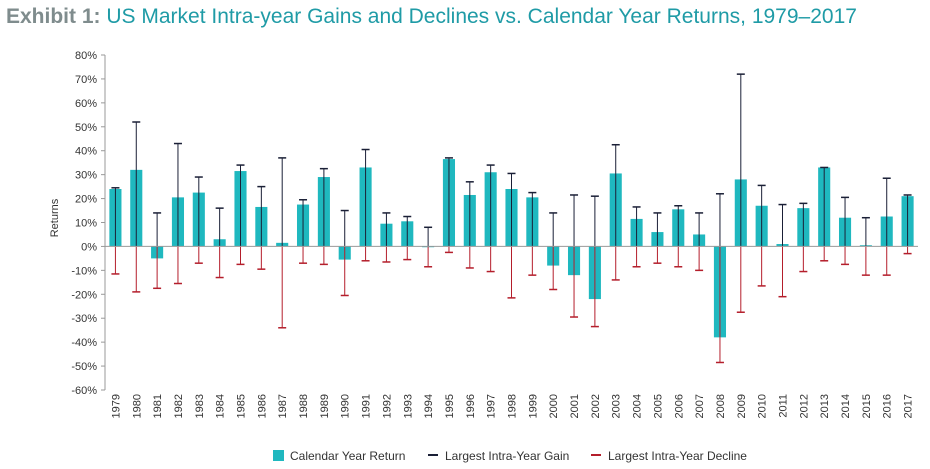  Describe the element at coordinates (86, 128) in the screenshot. I see `y-tick-label: 50%` at that location.